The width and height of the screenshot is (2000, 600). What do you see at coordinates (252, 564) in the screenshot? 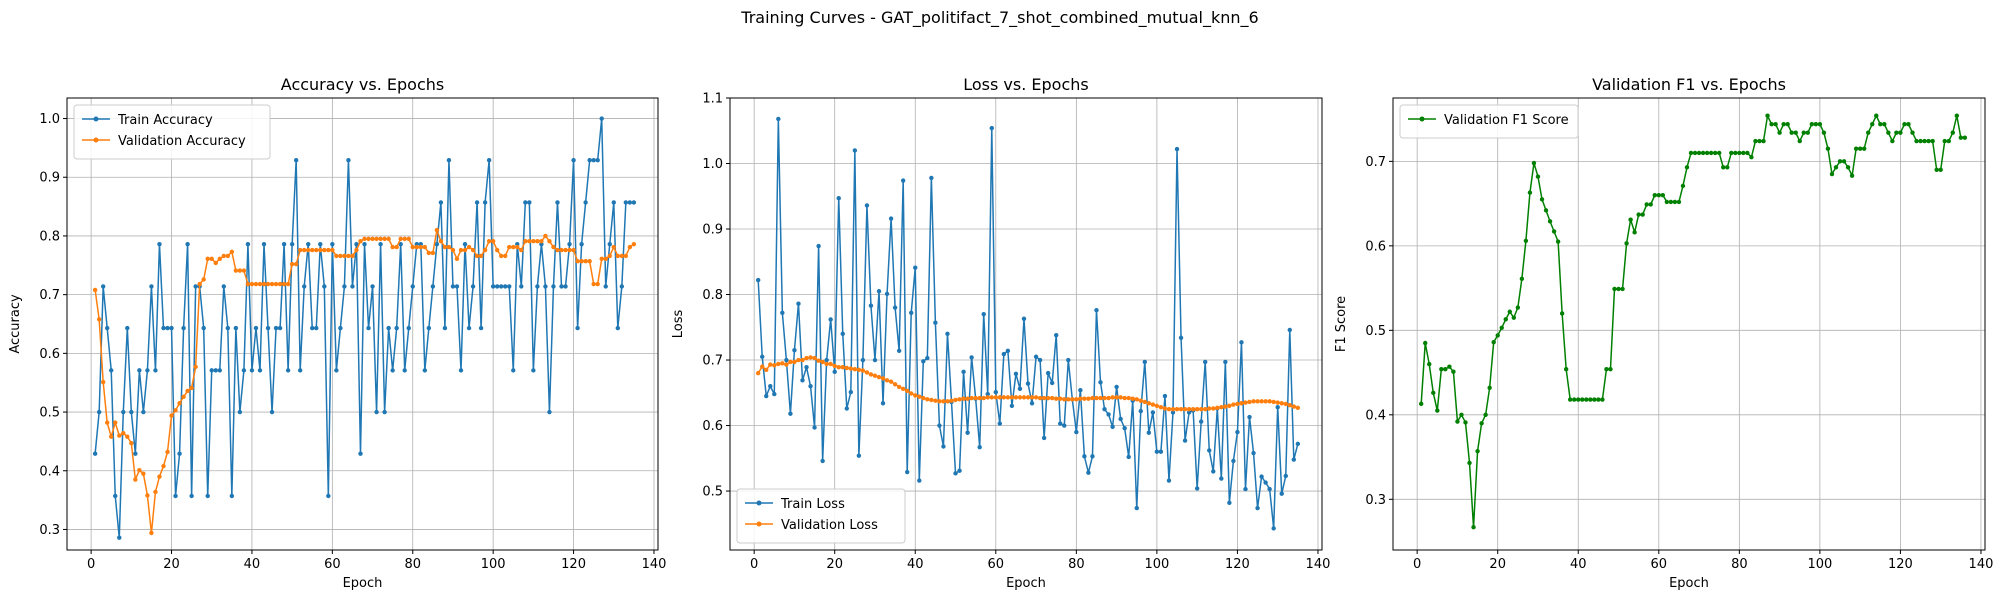
I see `x-tick-label: 40` at bounding box center [252, 564].